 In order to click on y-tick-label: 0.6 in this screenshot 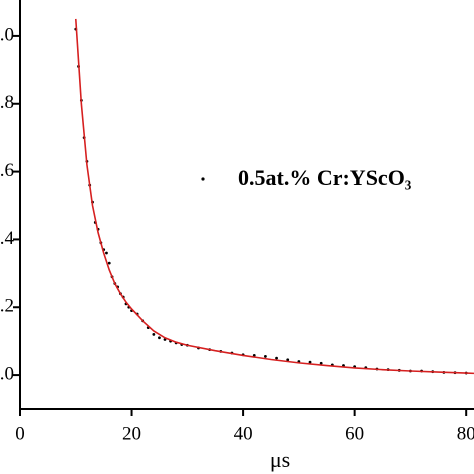, I will do `click(7, 170)`.